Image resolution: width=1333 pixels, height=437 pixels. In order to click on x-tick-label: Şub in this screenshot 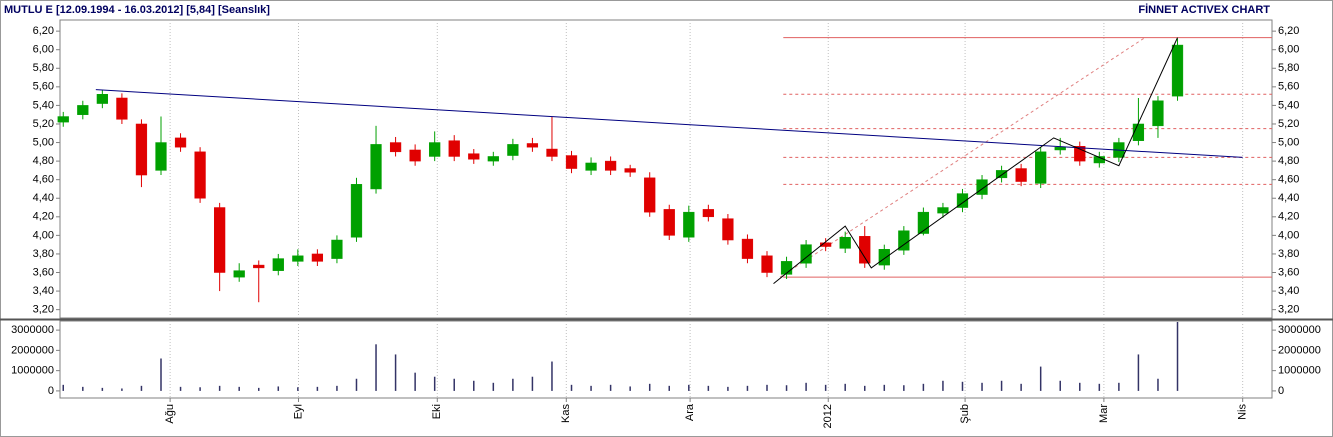, I will do `click(965, 414)`.